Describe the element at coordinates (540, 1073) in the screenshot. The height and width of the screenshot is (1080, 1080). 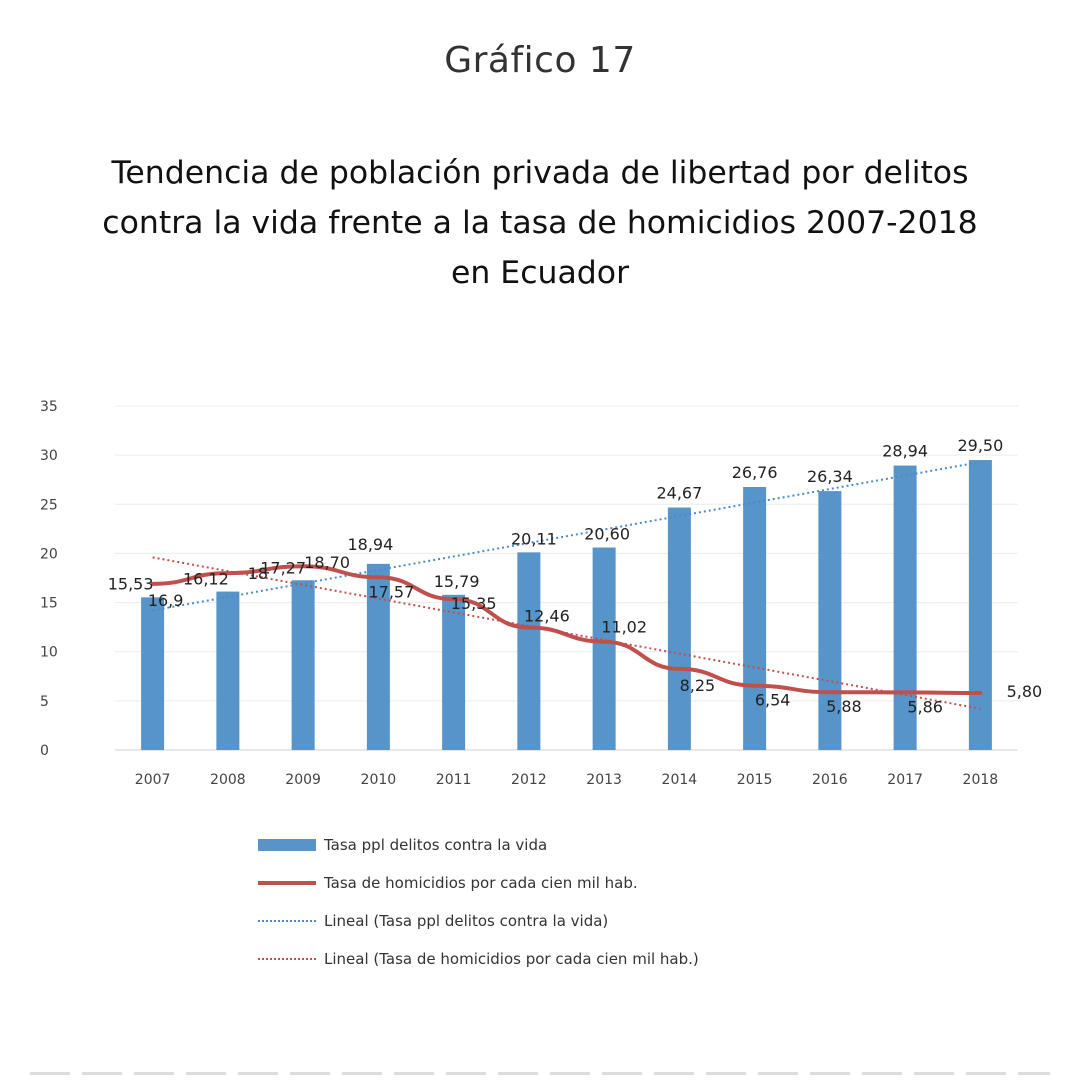
I see `footer-divider` at that location.